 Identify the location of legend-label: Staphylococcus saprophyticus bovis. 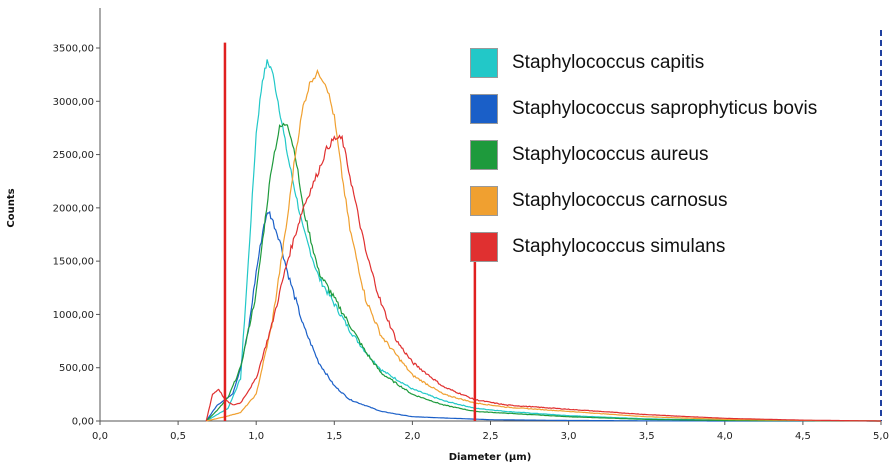
(665, 108).